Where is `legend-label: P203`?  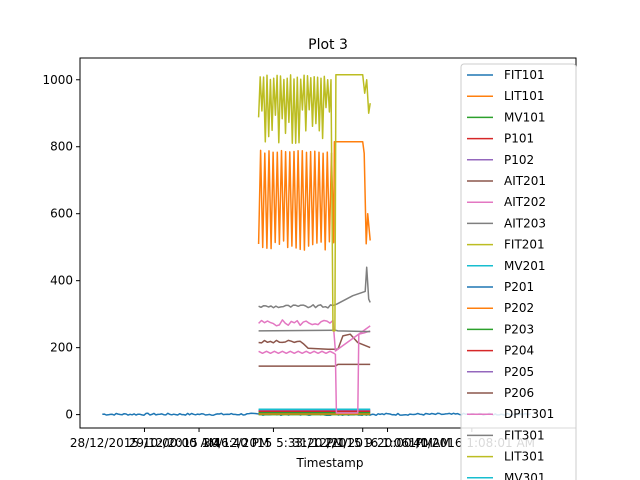 legend-label: P203 is located at coordinates (519, 329).